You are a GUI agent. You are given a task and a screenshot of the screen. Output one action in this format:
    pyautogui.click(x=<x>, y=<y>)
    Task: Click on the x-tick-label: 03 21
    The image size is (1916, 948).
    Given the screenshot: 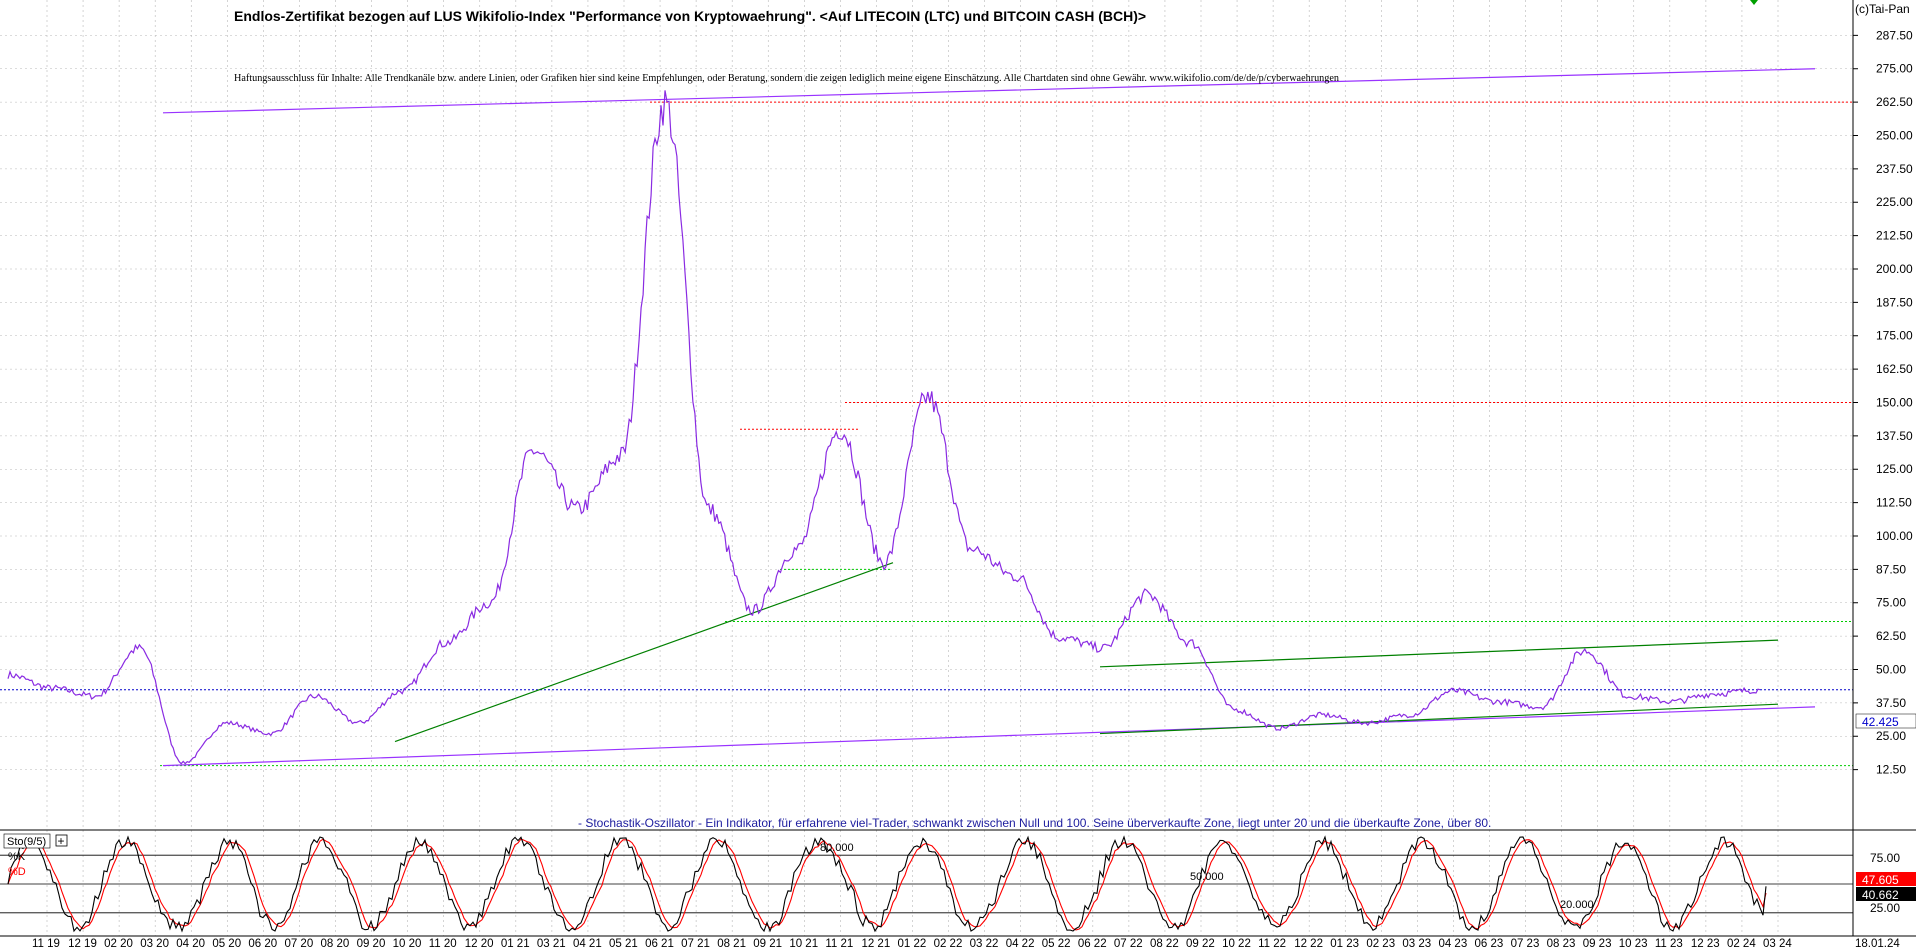 What is the action you would take?
    pyautogui.click(x=551, y=943)
    